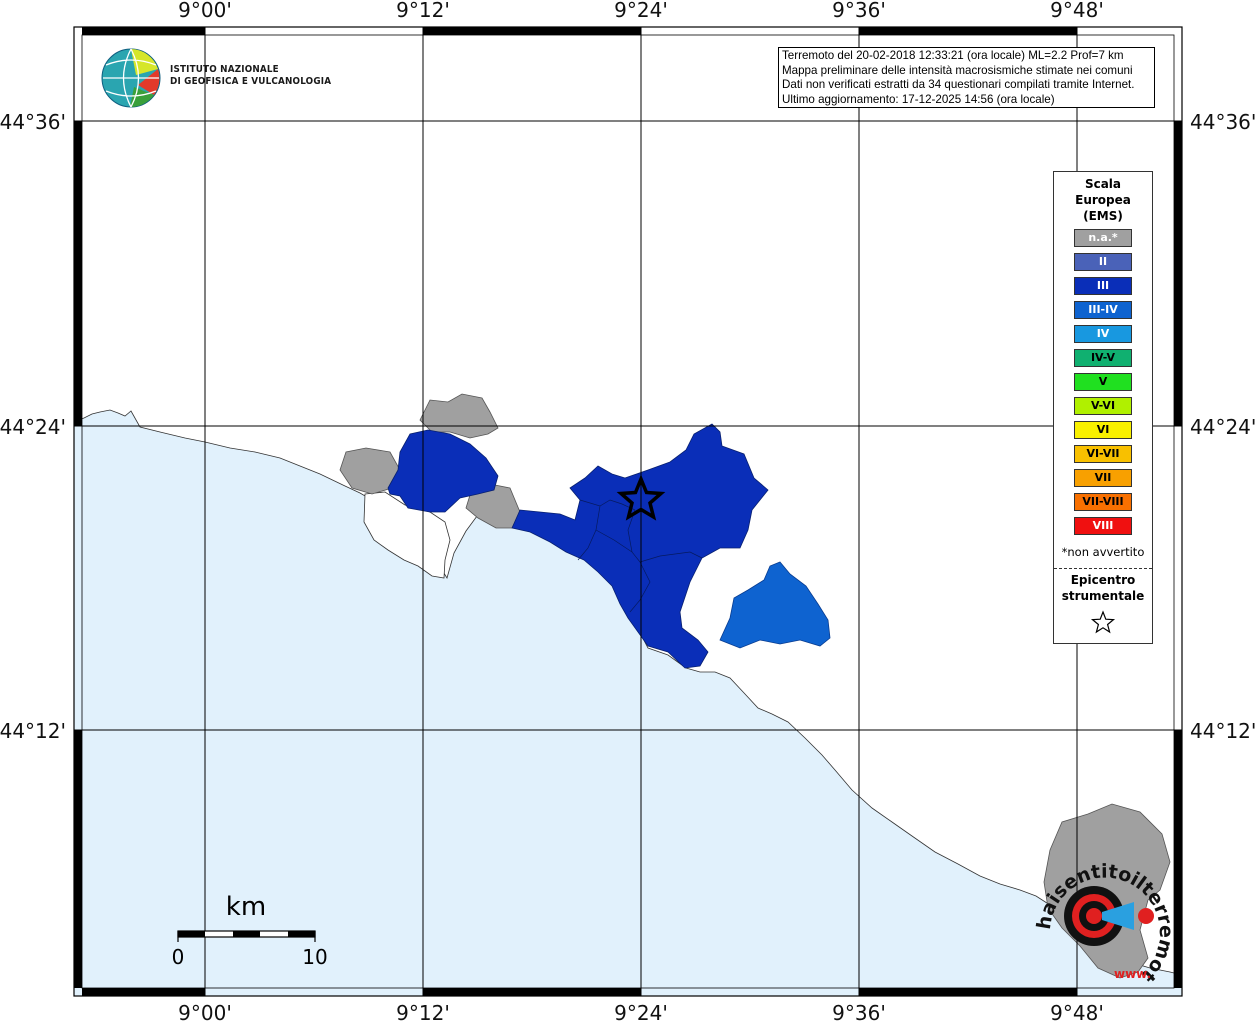  Describe the element at coordinates (423, 11) in the screenshot. I see `lon-tick-top: 9°12'` at that location.